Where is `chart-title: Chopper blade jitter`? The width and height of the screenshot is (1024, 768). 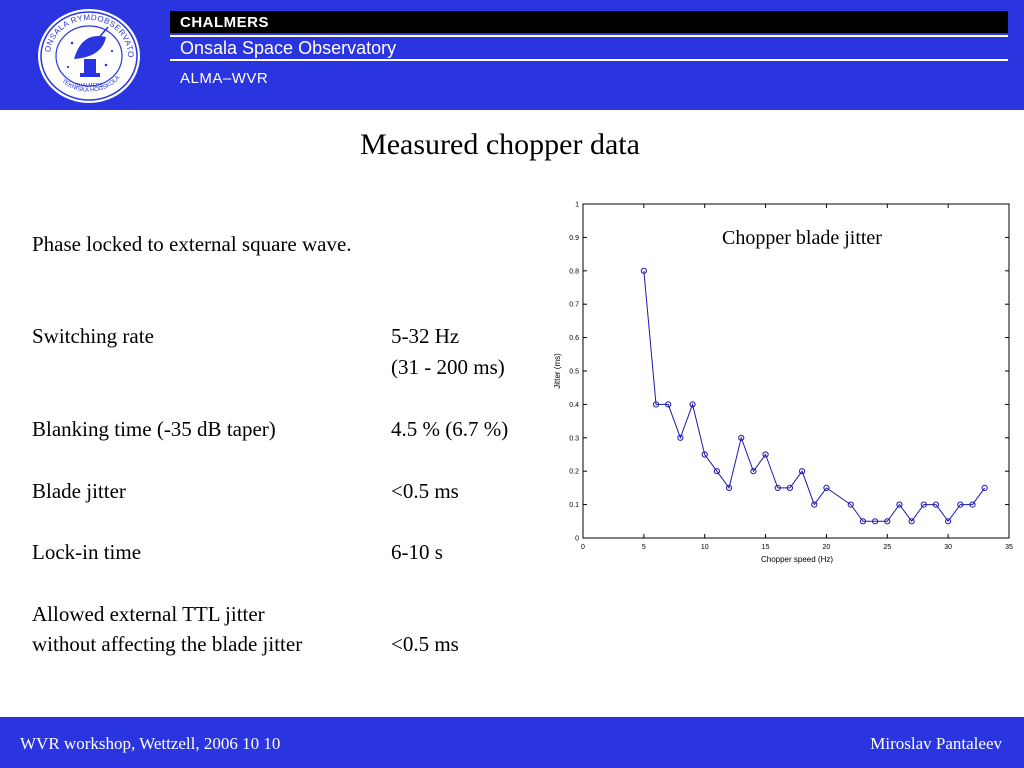 chart-title: Chopper blade jitter is located at coordinates (802, 238).